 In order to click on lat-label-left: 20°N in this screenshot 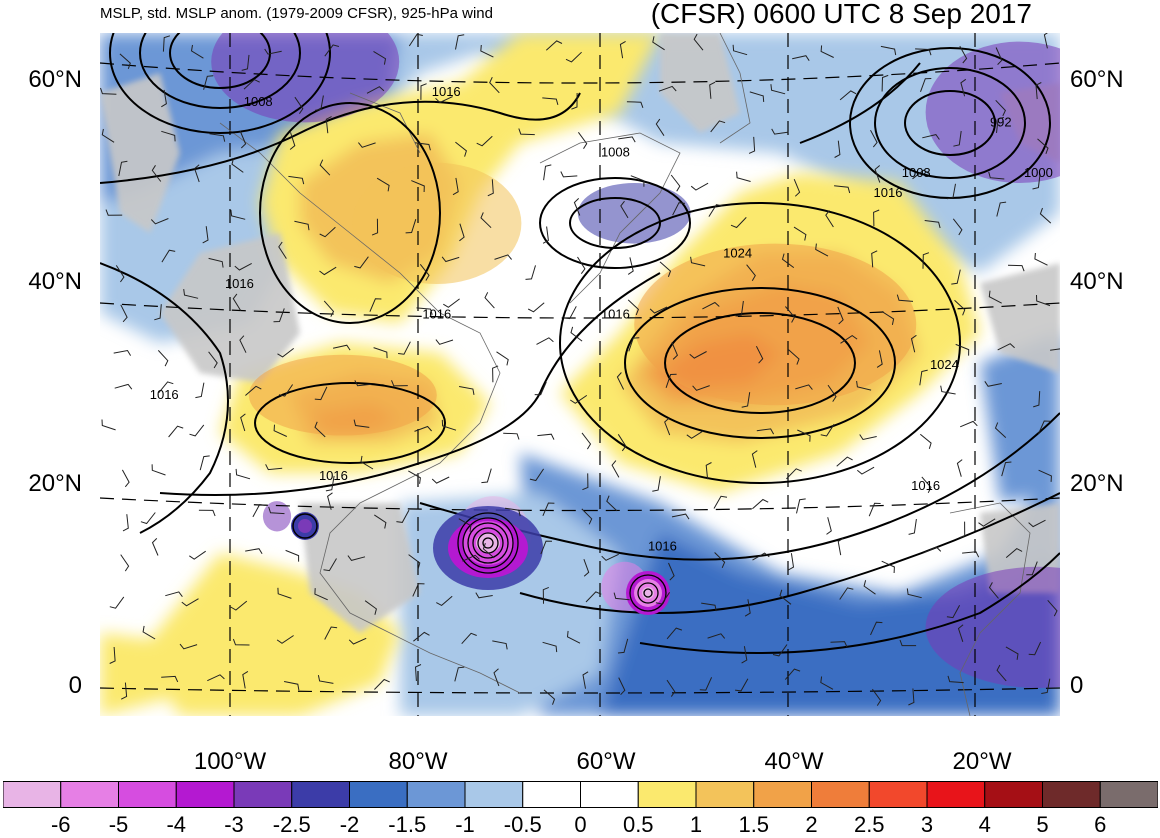, I will do `click(55, 483)`.